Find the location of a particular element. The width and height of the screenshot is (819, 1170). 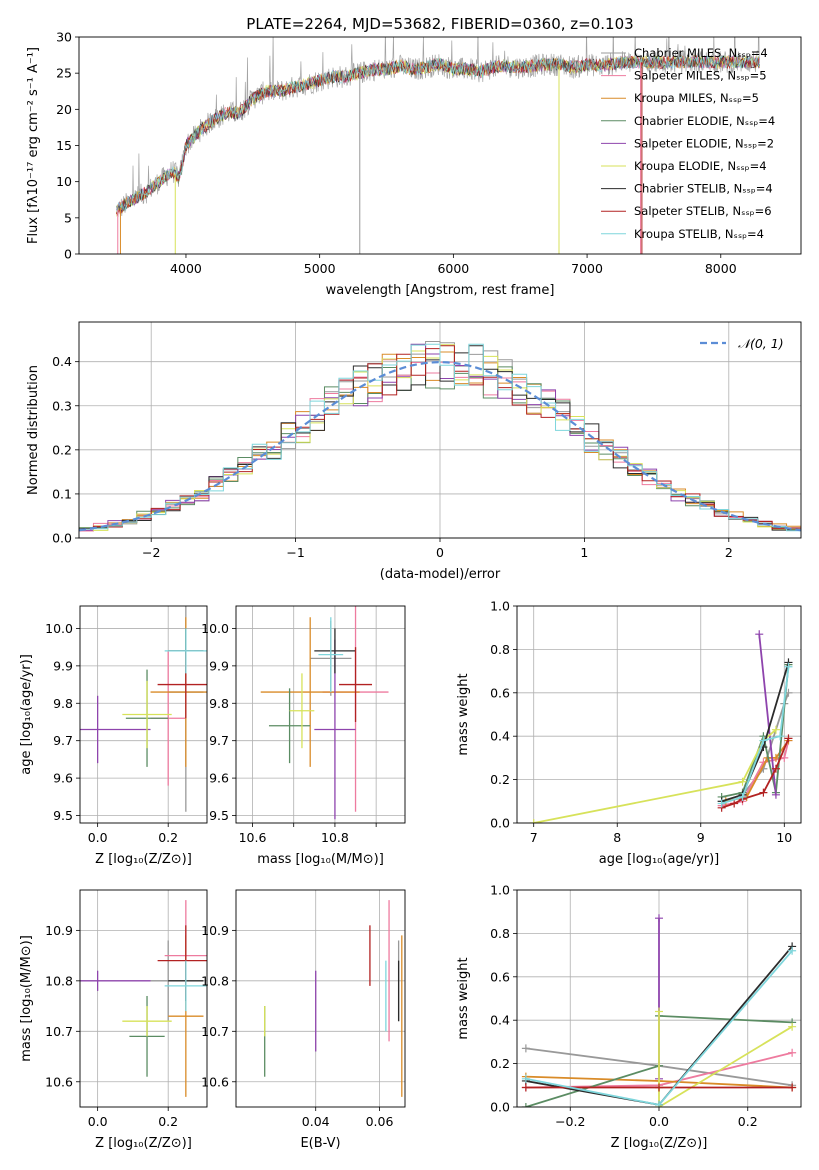

legend-label: Kroupa ELODIE, Nₛₛₚ=4 is located at coordinates (700, 166).